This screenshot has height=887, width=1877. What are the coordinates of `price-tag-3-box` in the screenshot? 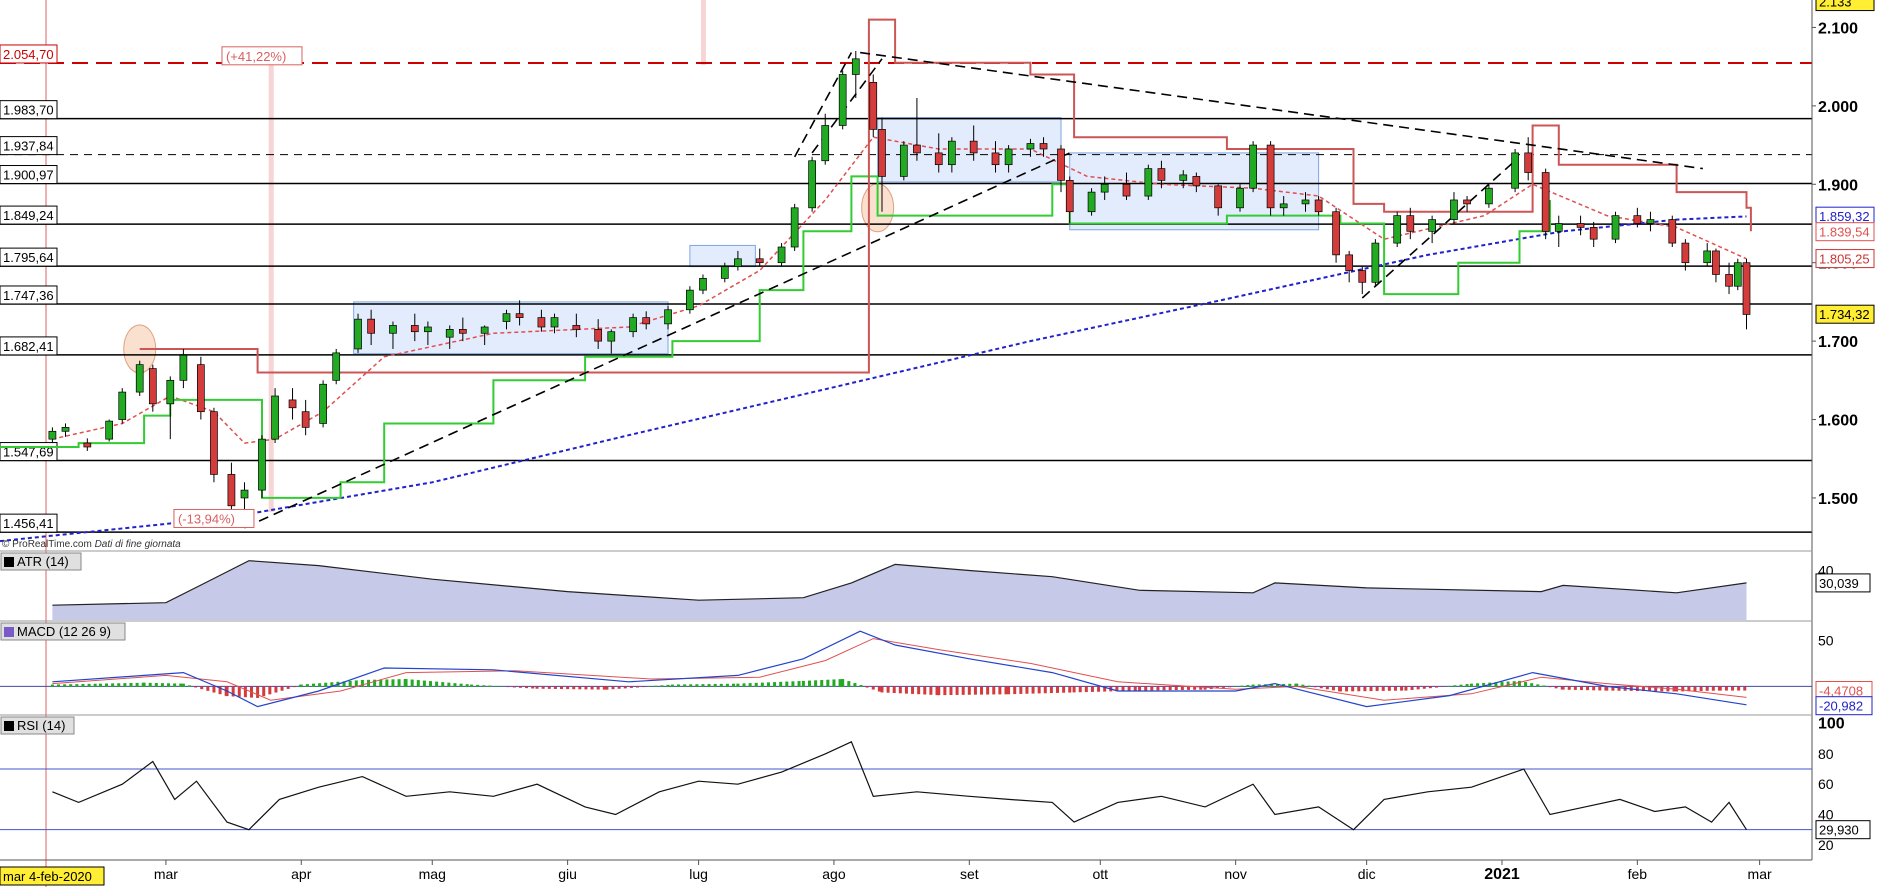 It's located at (1845, 232).